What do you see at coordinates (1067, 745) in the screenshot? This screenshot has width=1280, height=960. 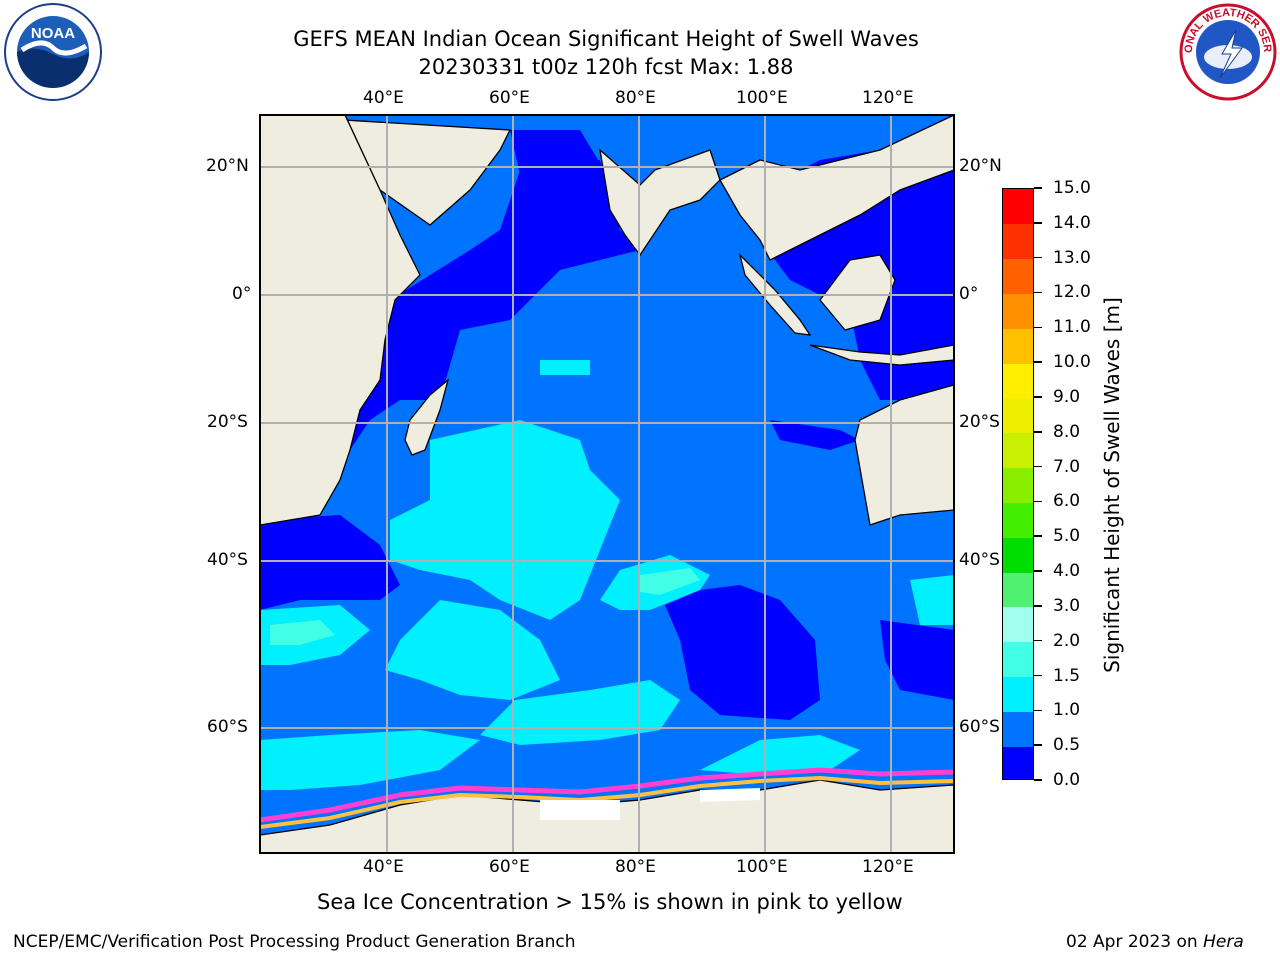 I see `colorbar-tick-label: 0.5` at bounding box center [1067, 745].